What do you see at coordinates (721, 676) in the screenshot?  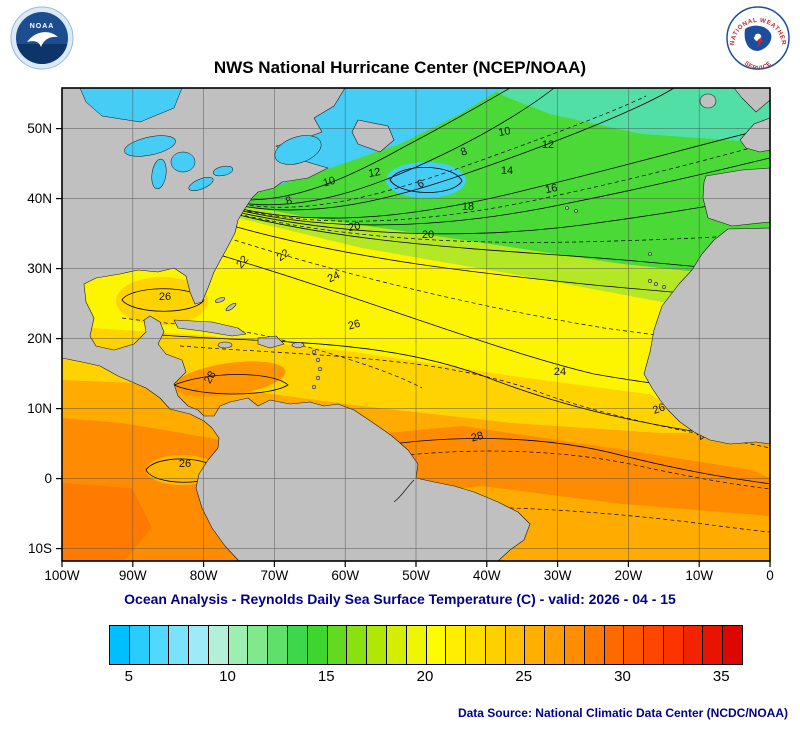 I see `colorbar-tick-label: 35` at bounding box center [721, 676].